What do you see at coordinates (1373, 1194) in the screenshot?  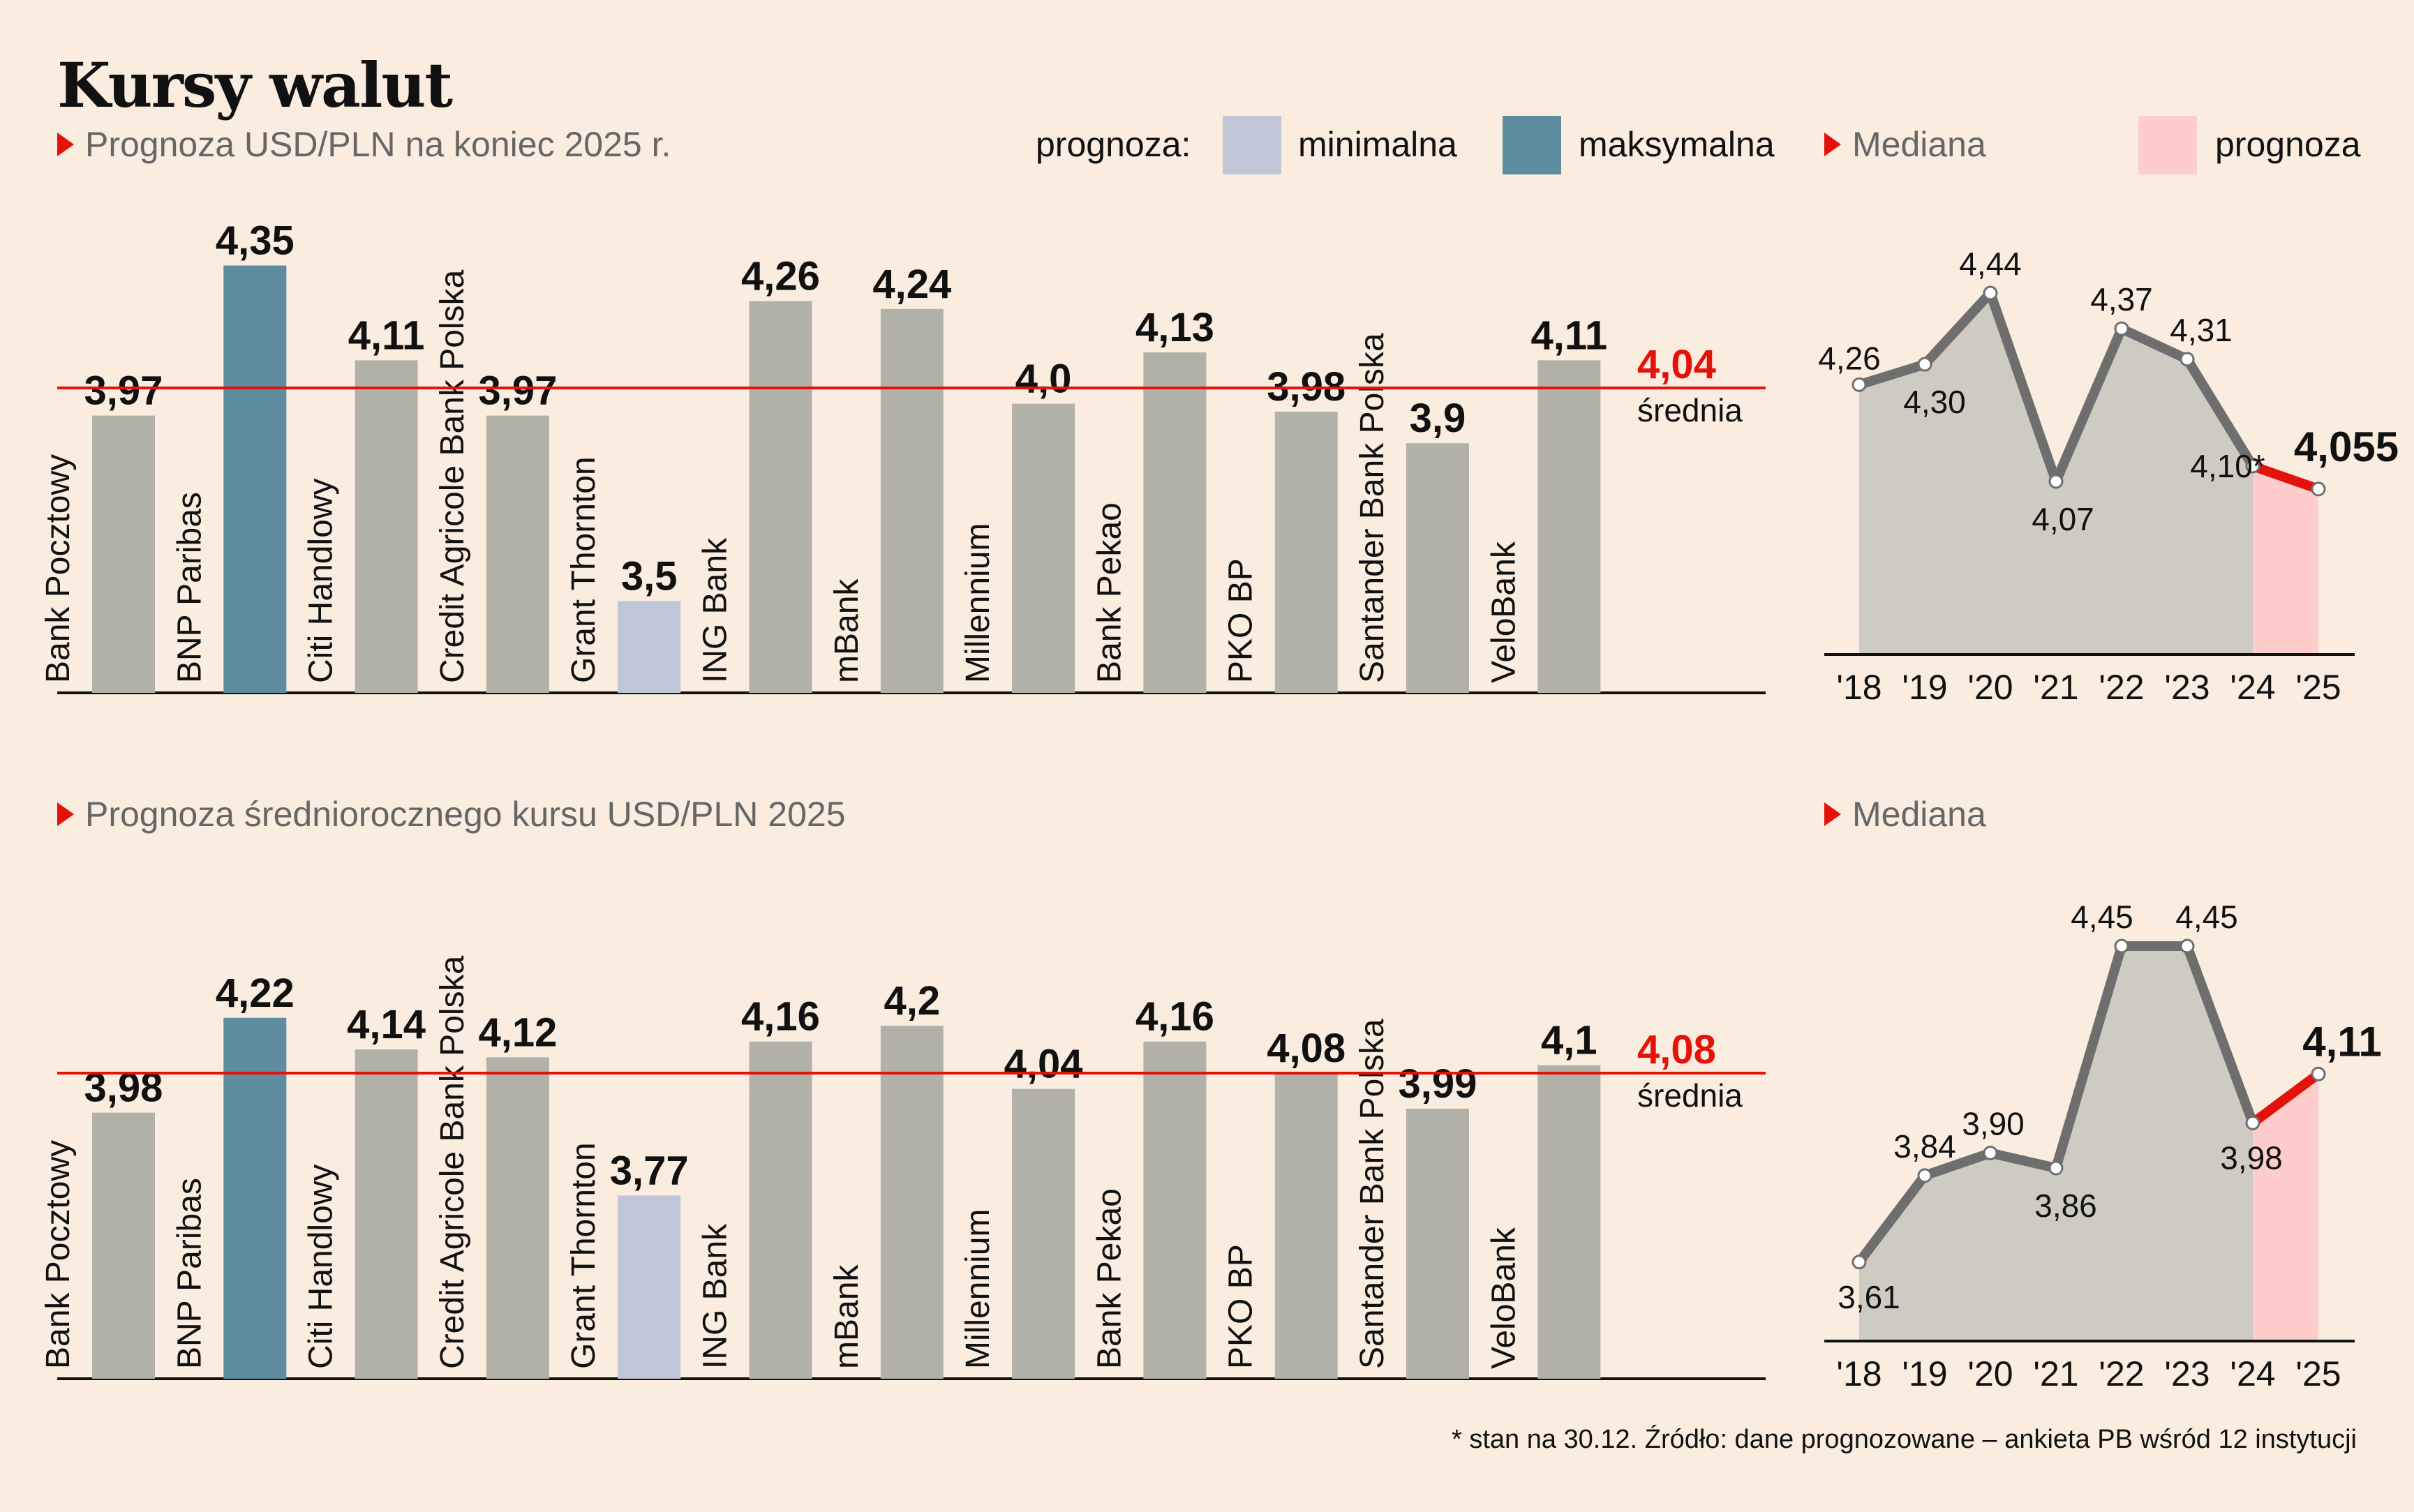 I see `chart2-category-label: Santander Bank Polska` at bounding box center [1373, 1194].